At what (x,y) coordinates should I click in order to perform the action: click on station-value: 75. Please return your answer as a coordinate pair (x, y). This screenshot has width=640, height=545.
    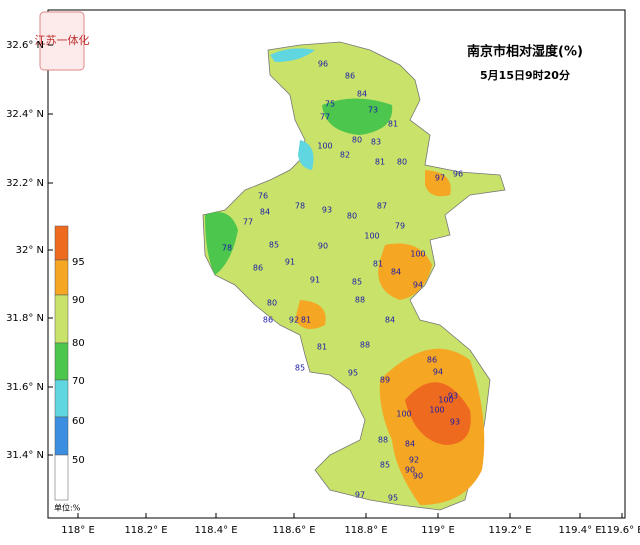
    Looking at the image, I should click on (330, 104).